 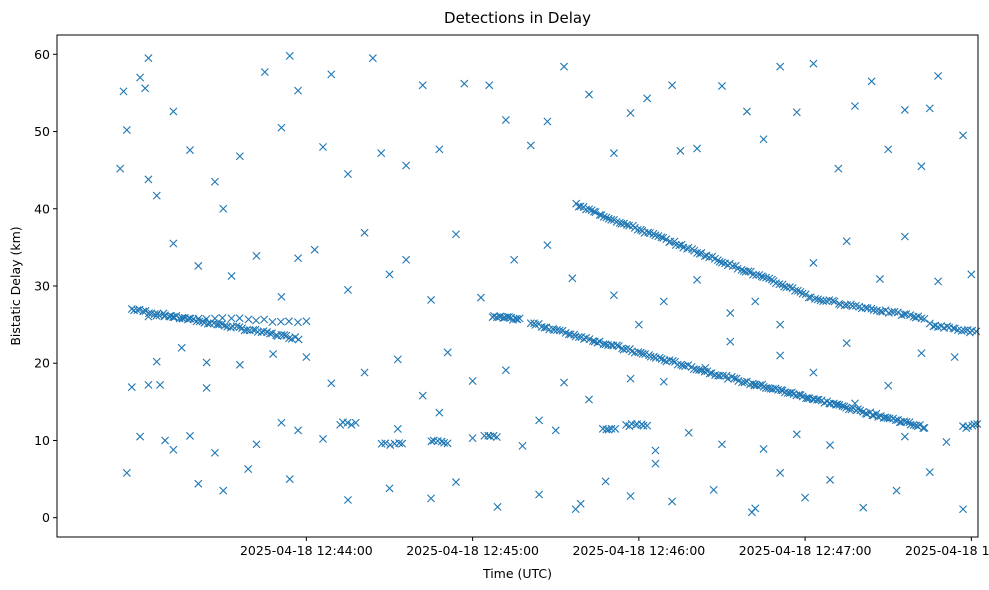 I want to click on y-tick-label: 10, so click(x=42, y=440).